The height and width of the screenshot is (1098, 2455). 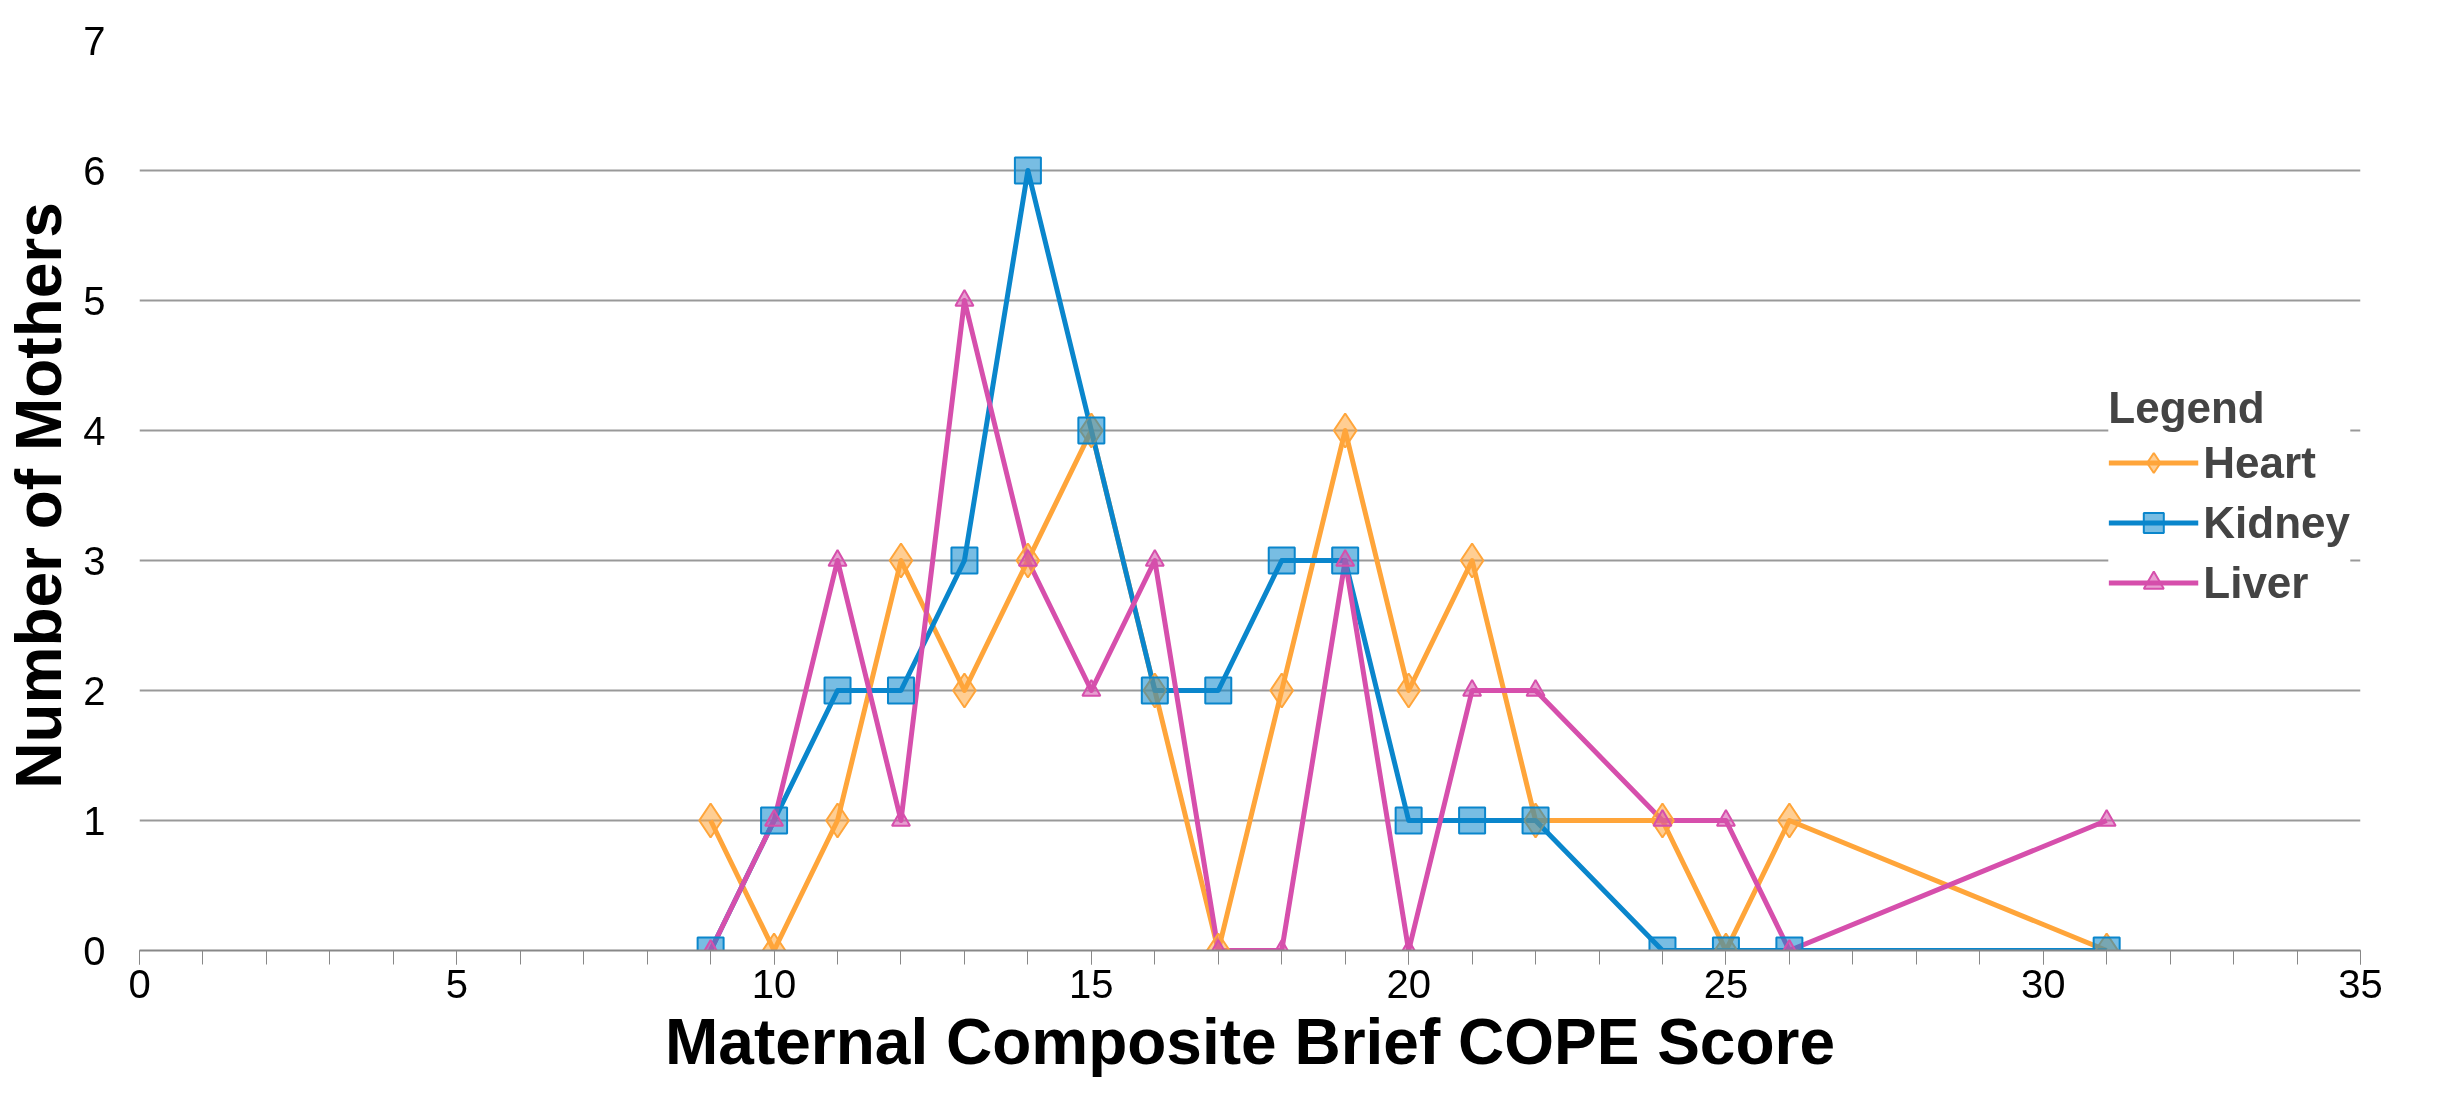 I want to click on x-tick-label: 5, so click(x=456, y=983).